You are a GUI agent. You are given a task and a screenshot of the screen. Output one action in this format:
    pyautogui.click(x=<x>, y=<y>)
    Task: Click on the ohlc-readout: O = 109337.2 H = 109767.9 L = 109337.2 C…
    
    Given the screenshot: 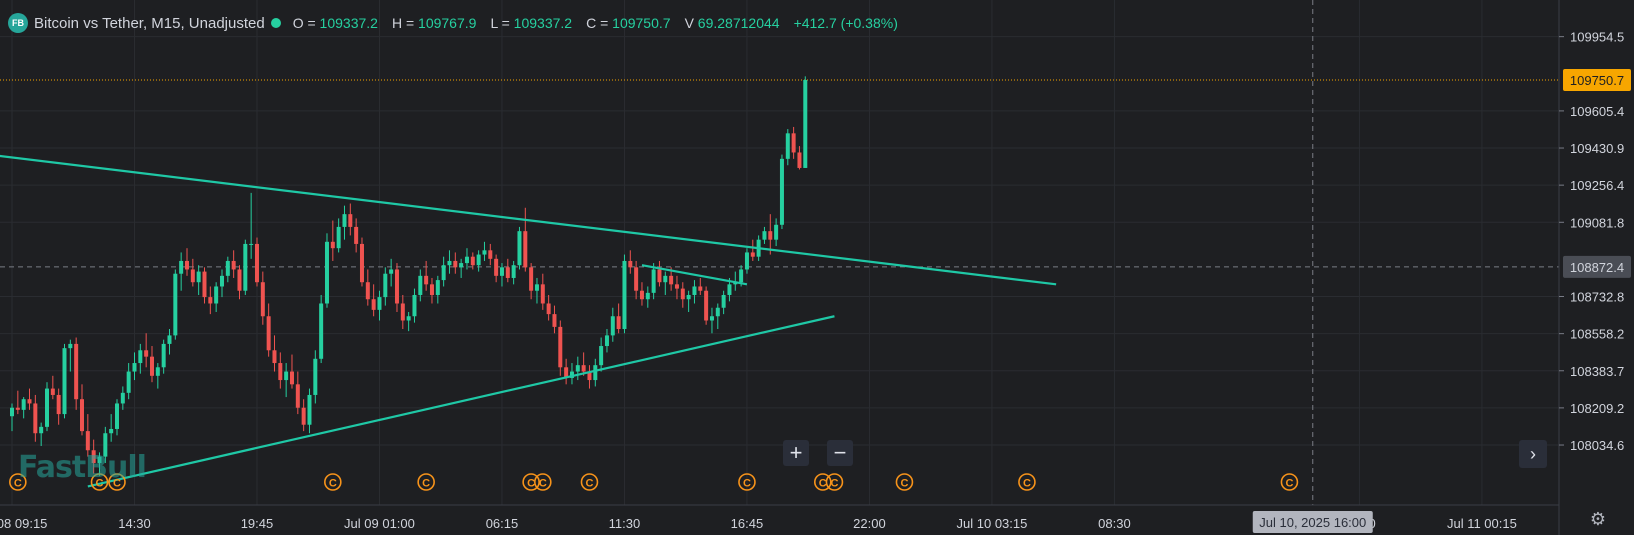 What is the action you would take?
    pyautogui.click(x=595, y=23)
    